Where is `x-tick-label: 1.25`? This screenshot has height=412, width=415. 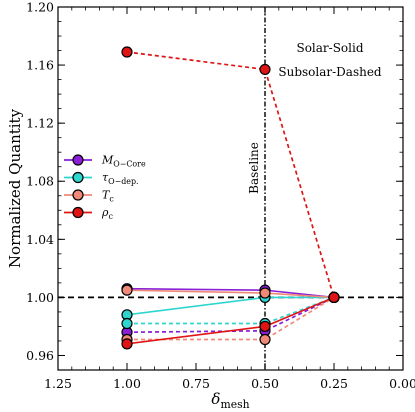
x-tick-label: 1.25 is located at coordinates (58, 383).